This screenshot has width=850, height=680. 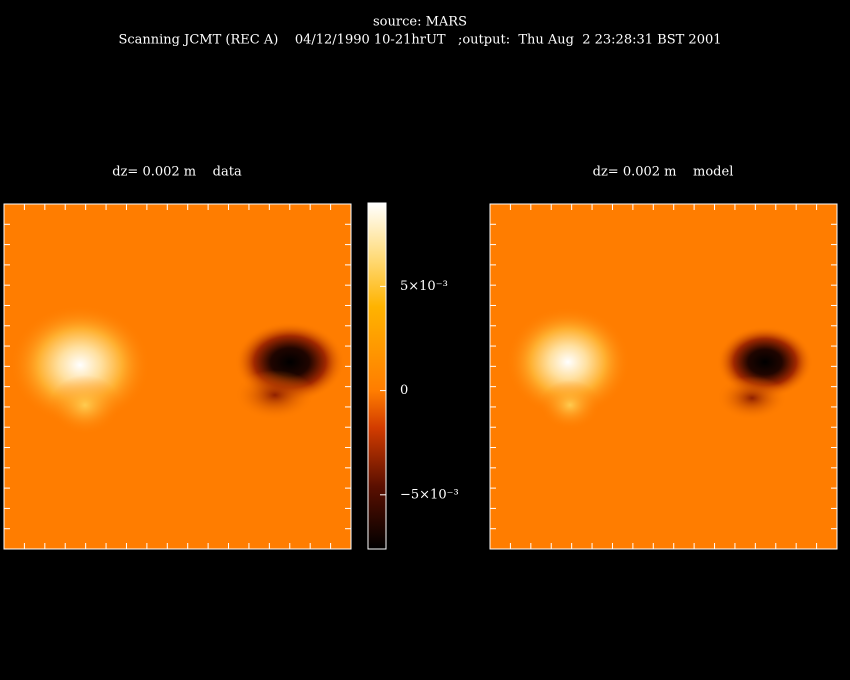 I want to click on colorbar, so click(x=377, y=376).